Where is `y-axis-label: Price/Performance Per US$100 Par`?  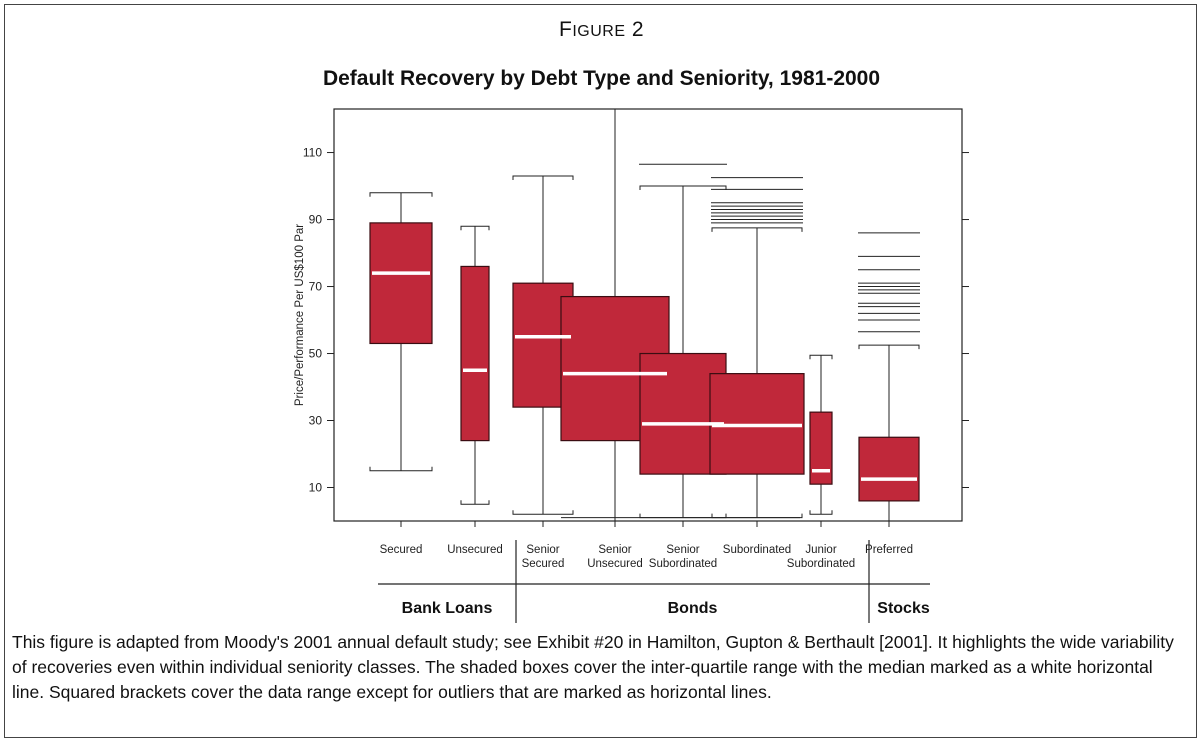
y-axis-label: Price/Performance Per US$100 Par is located at coordinates (300, 315).